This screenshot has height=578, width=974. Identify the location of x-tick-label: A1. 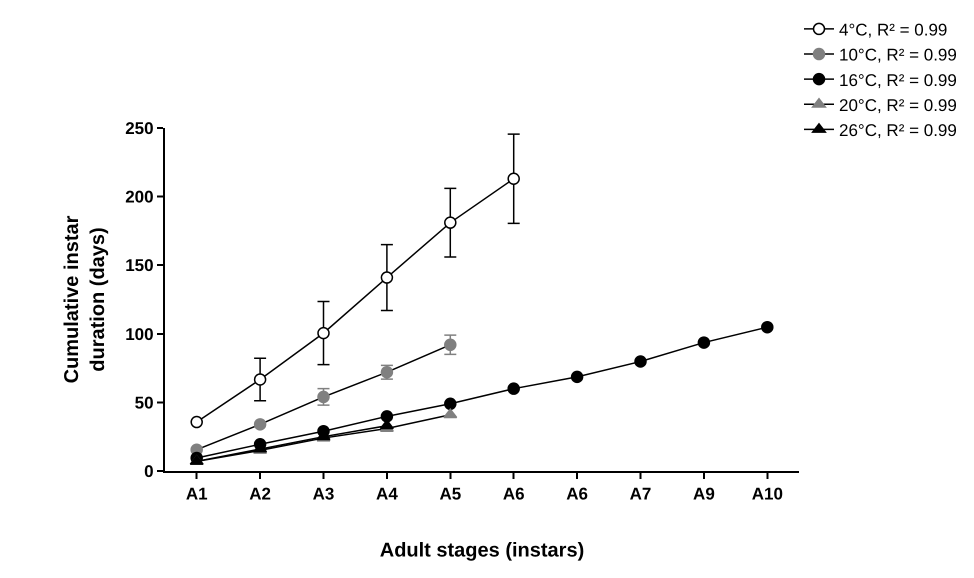
(197, 494).